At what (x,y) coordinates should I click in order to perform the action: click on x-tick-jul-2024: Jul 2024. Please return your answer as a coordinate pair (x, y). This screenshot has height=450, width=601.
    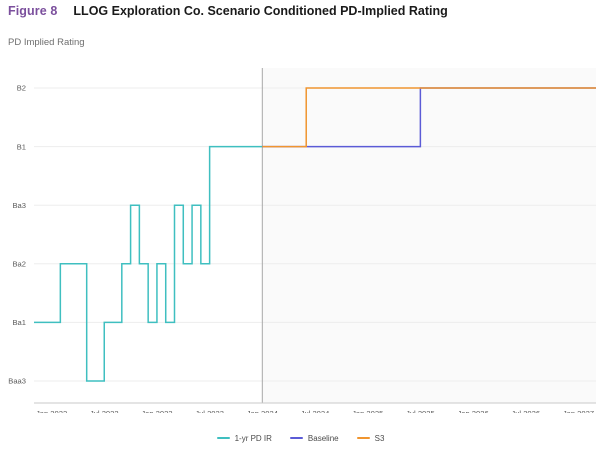
    Looking at the image, I should click on (315, 411).